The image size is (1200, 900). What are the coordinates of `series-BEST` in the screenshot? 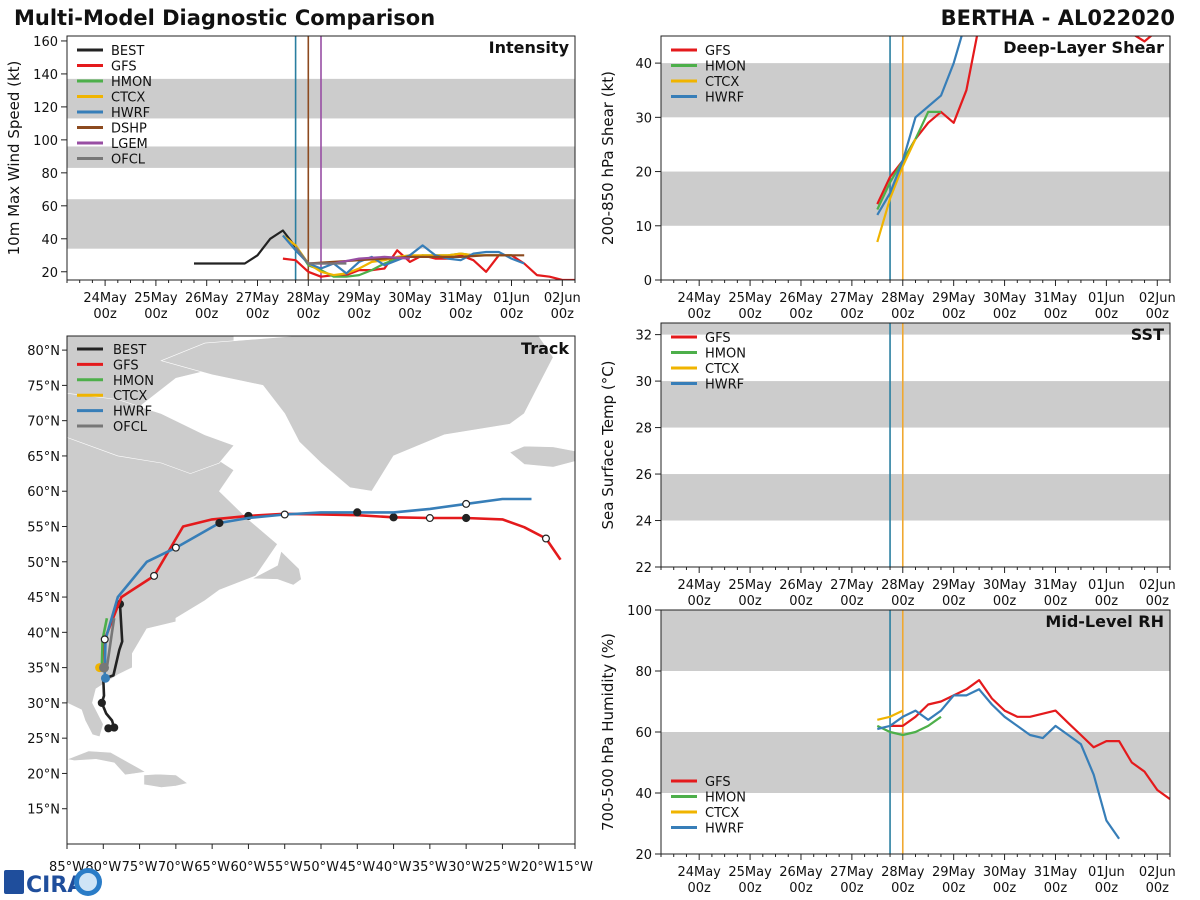 It's located at (245, 247).